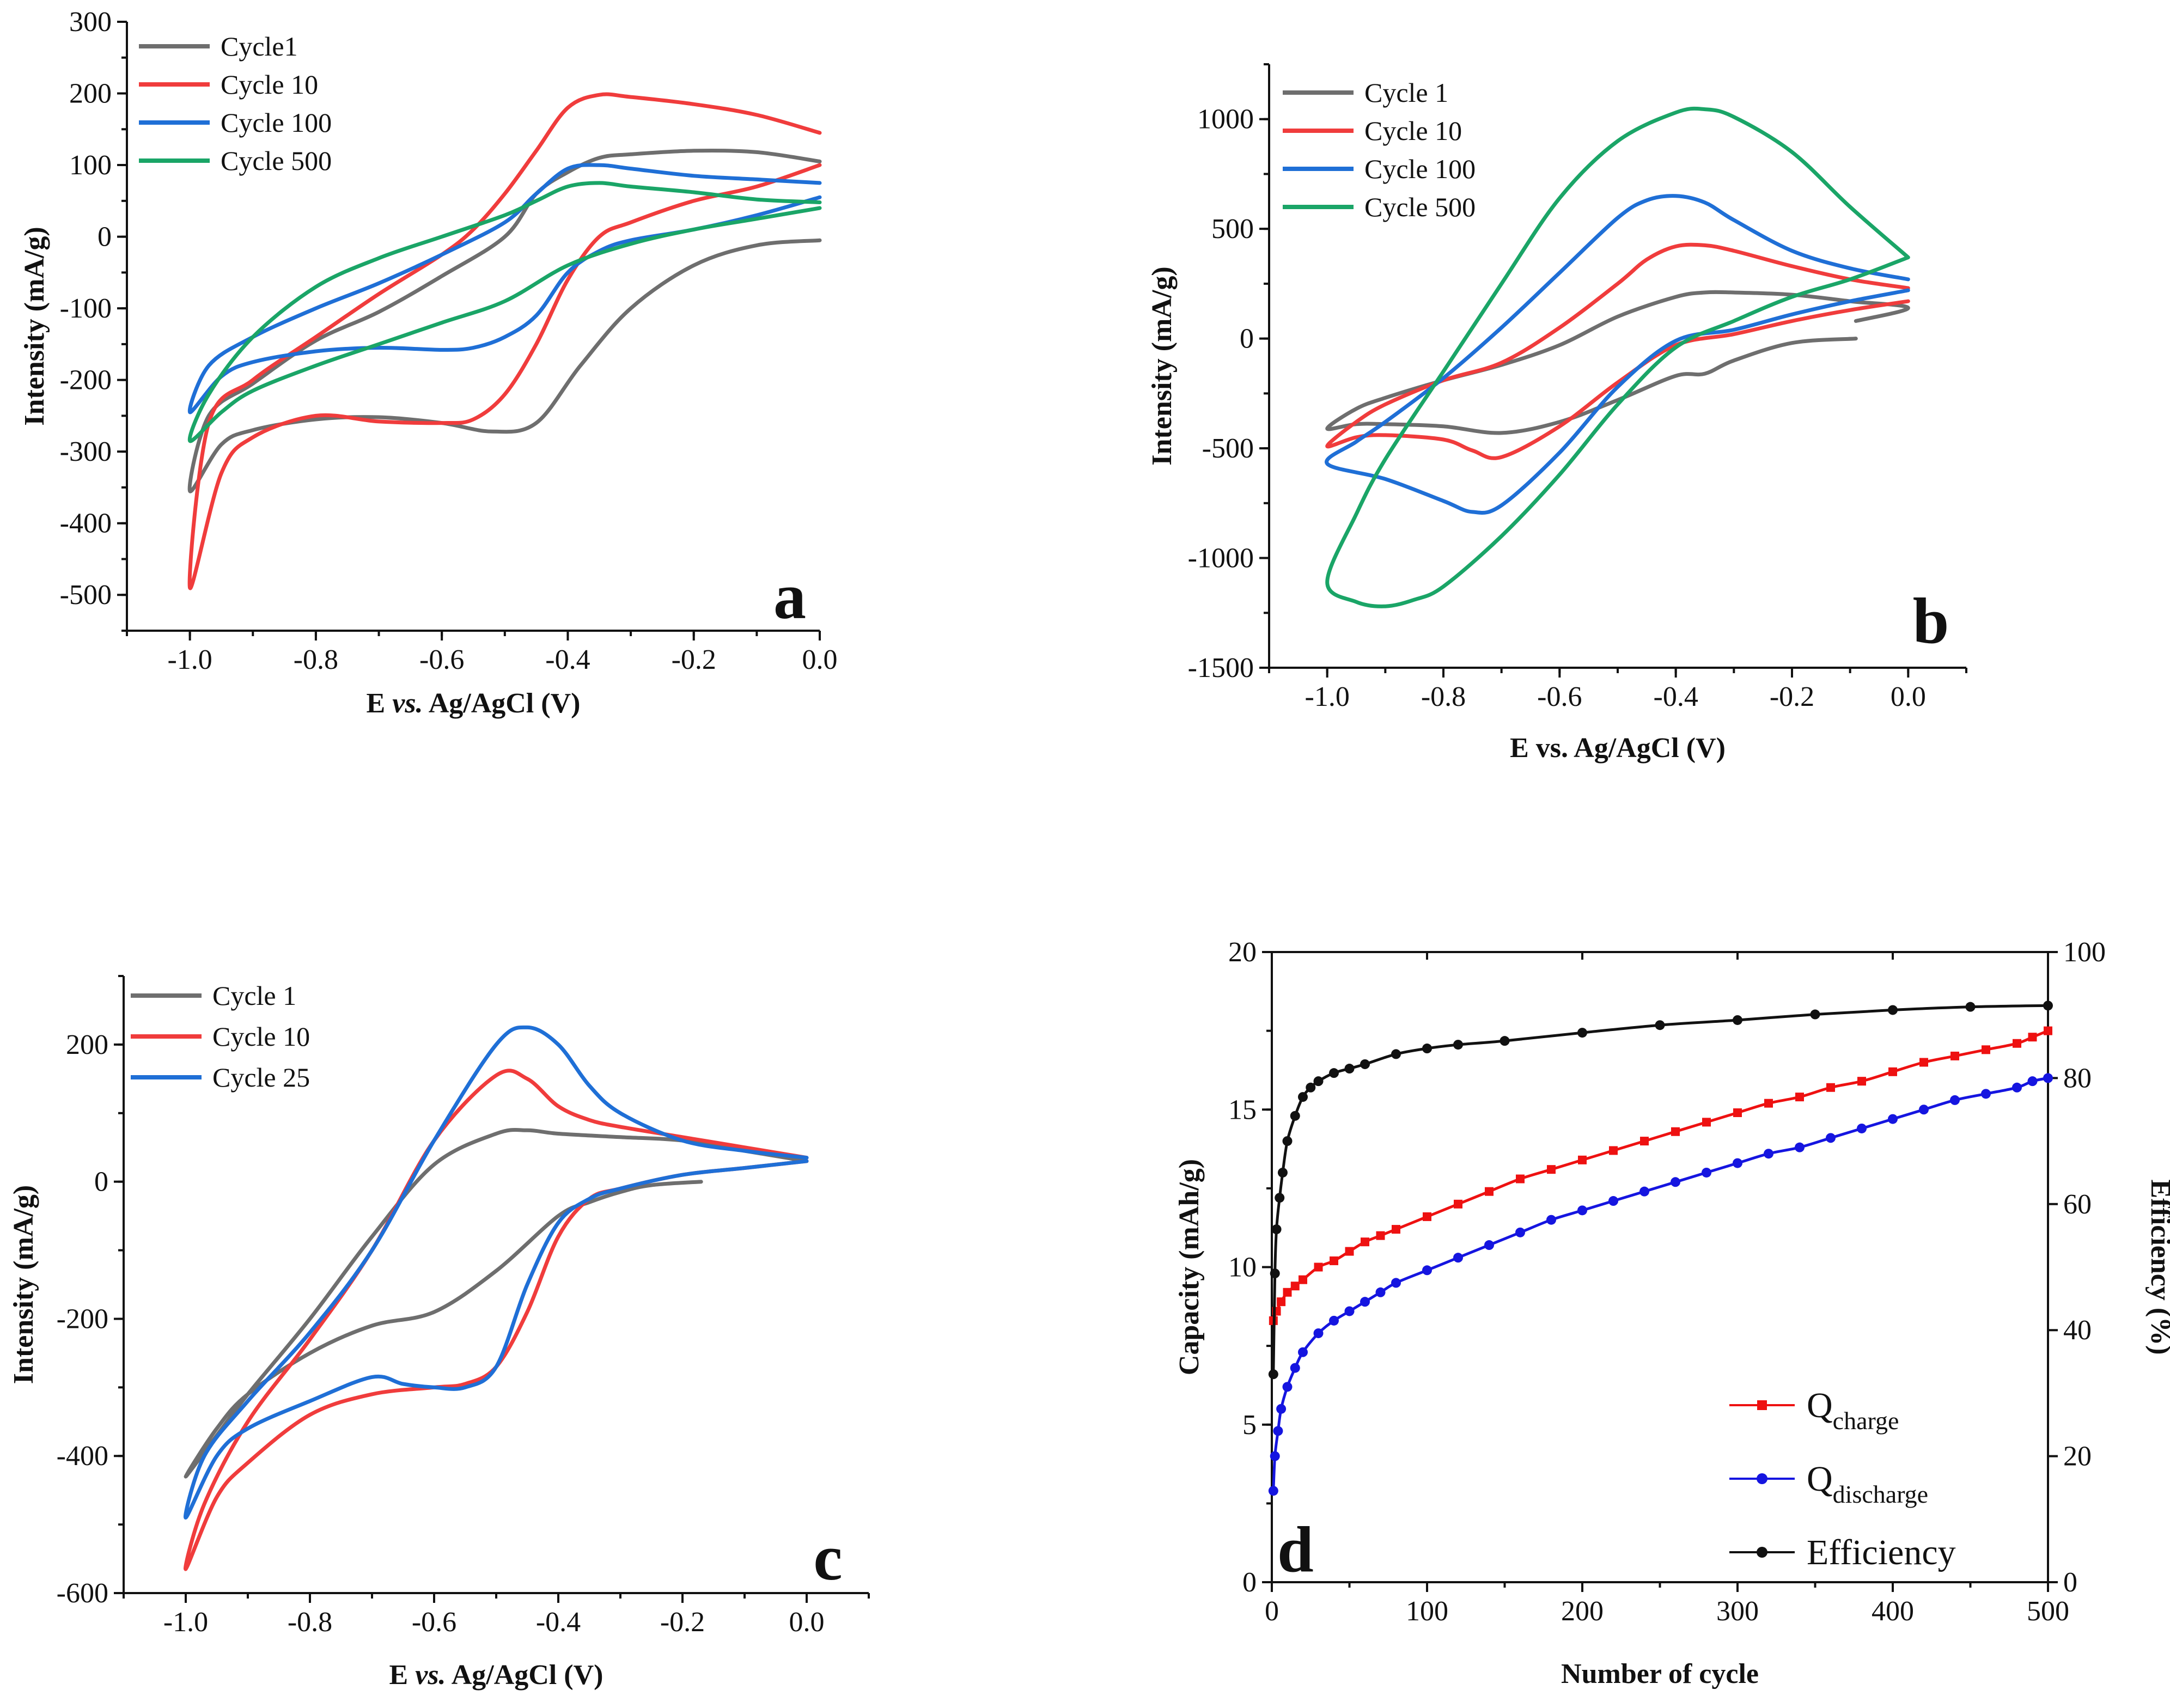 This screenshot has height=1708, width=2170. I want to click on panel-c-legend-label: Cycle 1, so click(254, 995).